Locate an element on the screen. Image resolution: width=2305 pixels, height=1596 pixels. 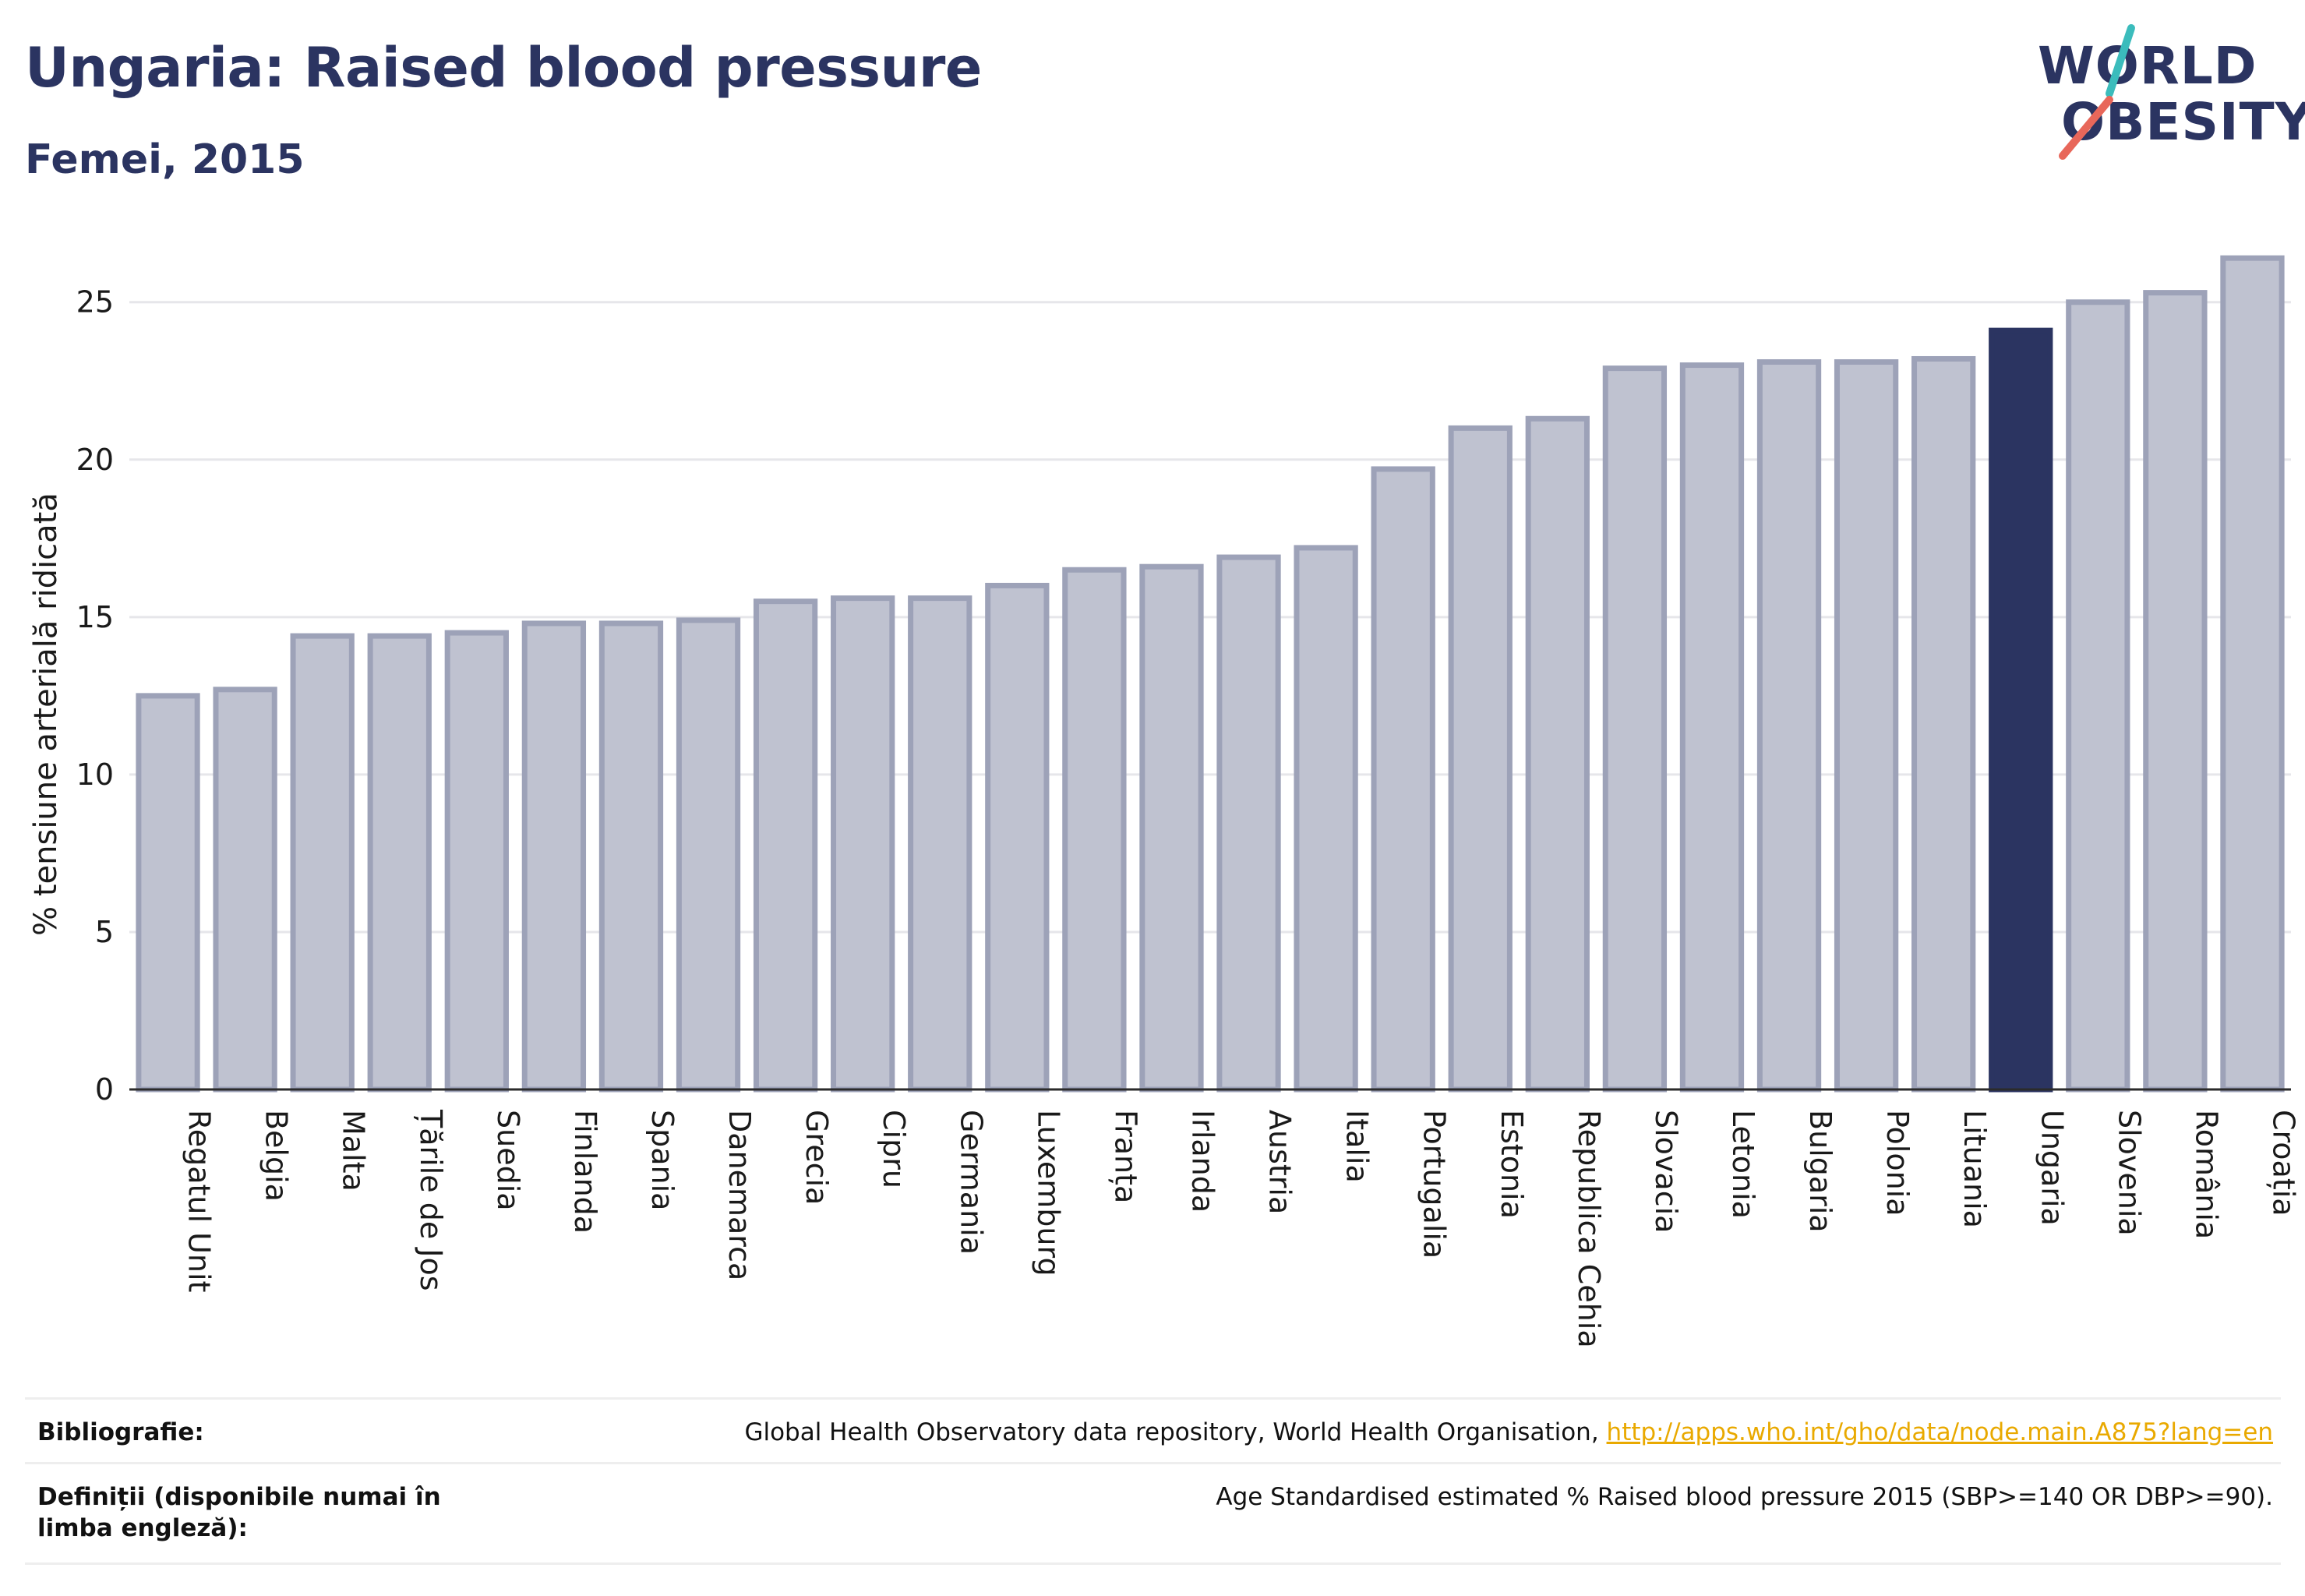
x-tick-label: Bulgaria is located at coordinates (1820, 1171).